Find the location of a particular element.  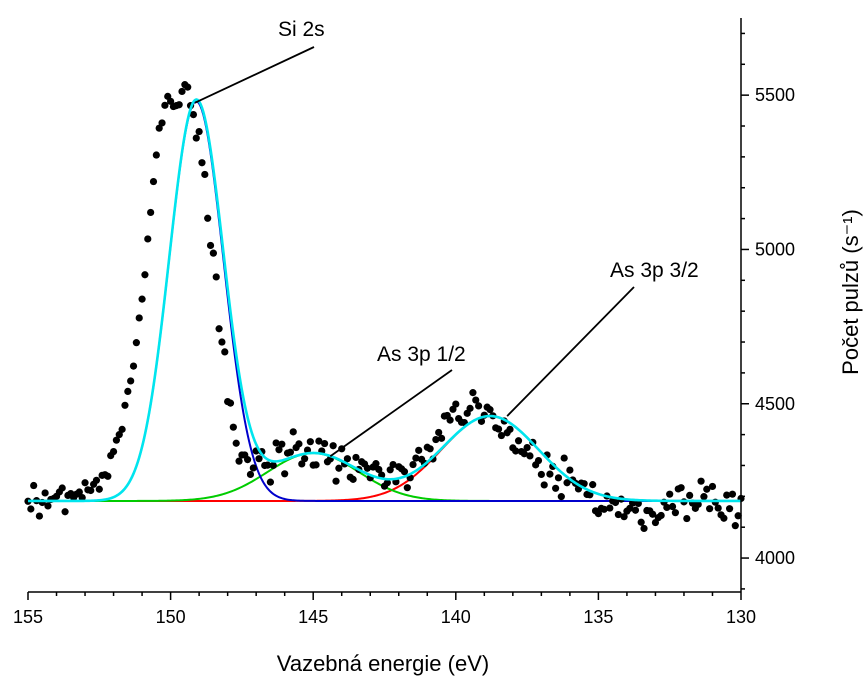

y-tick-label: 4500 is located at coordinates (775, 404).